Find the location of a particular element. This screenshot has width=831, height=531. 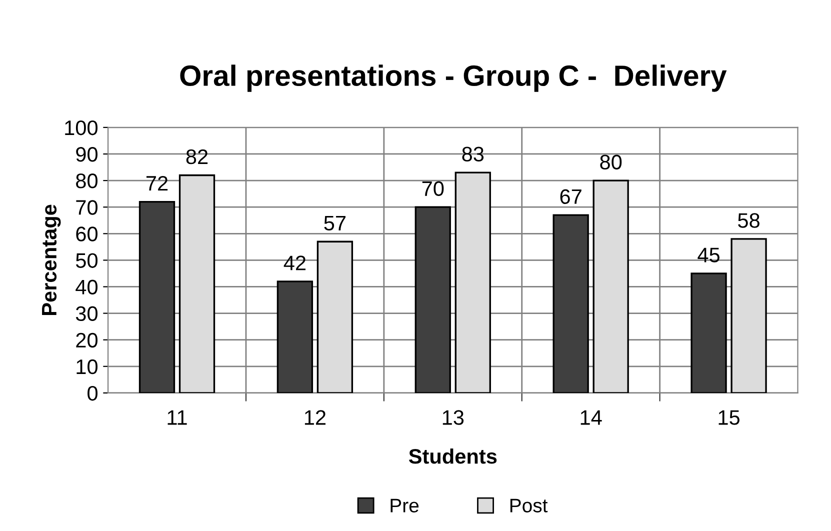

data-label: 67 is located at coordinates (571, 196).